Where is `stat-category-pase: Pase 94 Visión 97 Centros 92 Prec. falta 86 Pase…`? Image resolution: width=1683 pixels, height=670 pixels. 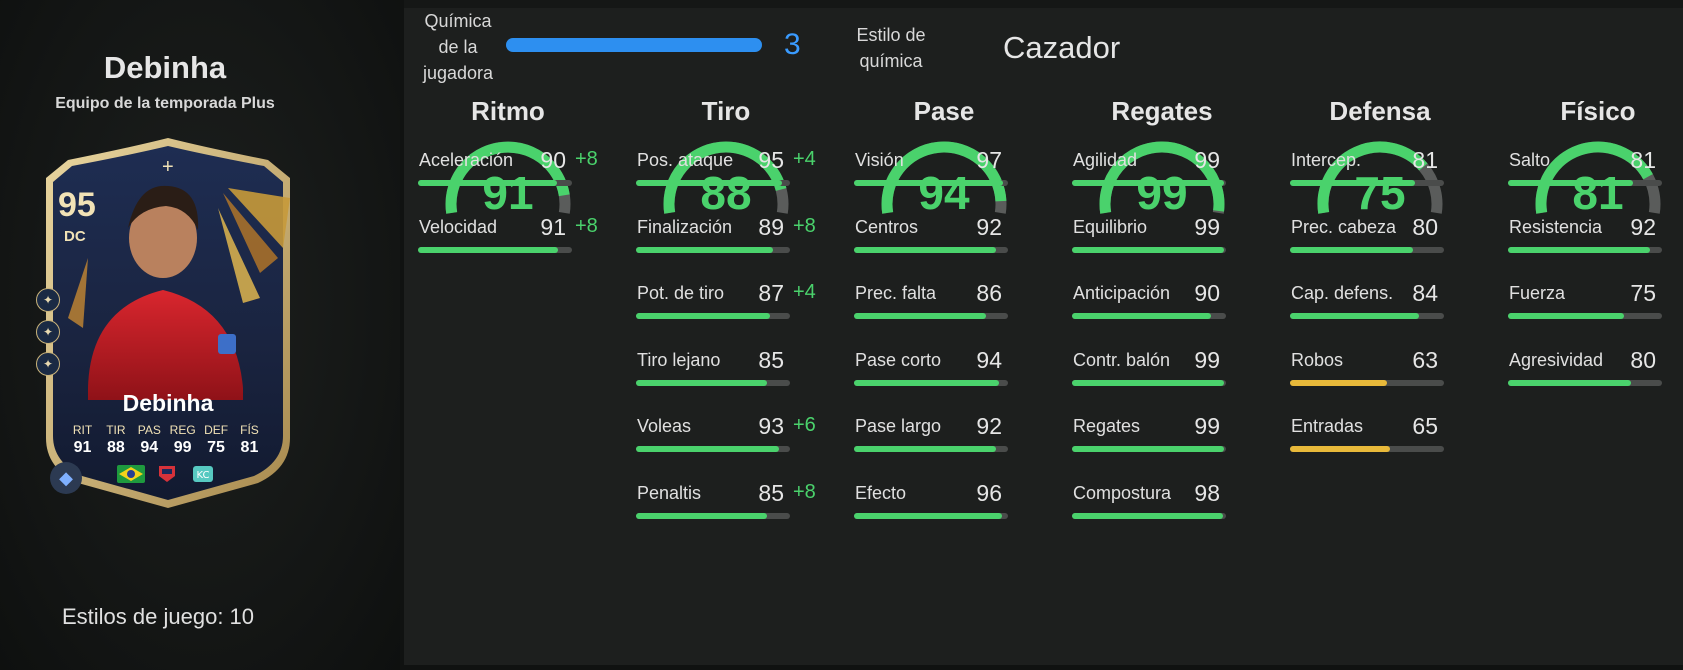 stat-category-pase: Pase 94 Visión 97 Centros 92 Prec. falta 86 Pase… is located at coordinates (944, 376).